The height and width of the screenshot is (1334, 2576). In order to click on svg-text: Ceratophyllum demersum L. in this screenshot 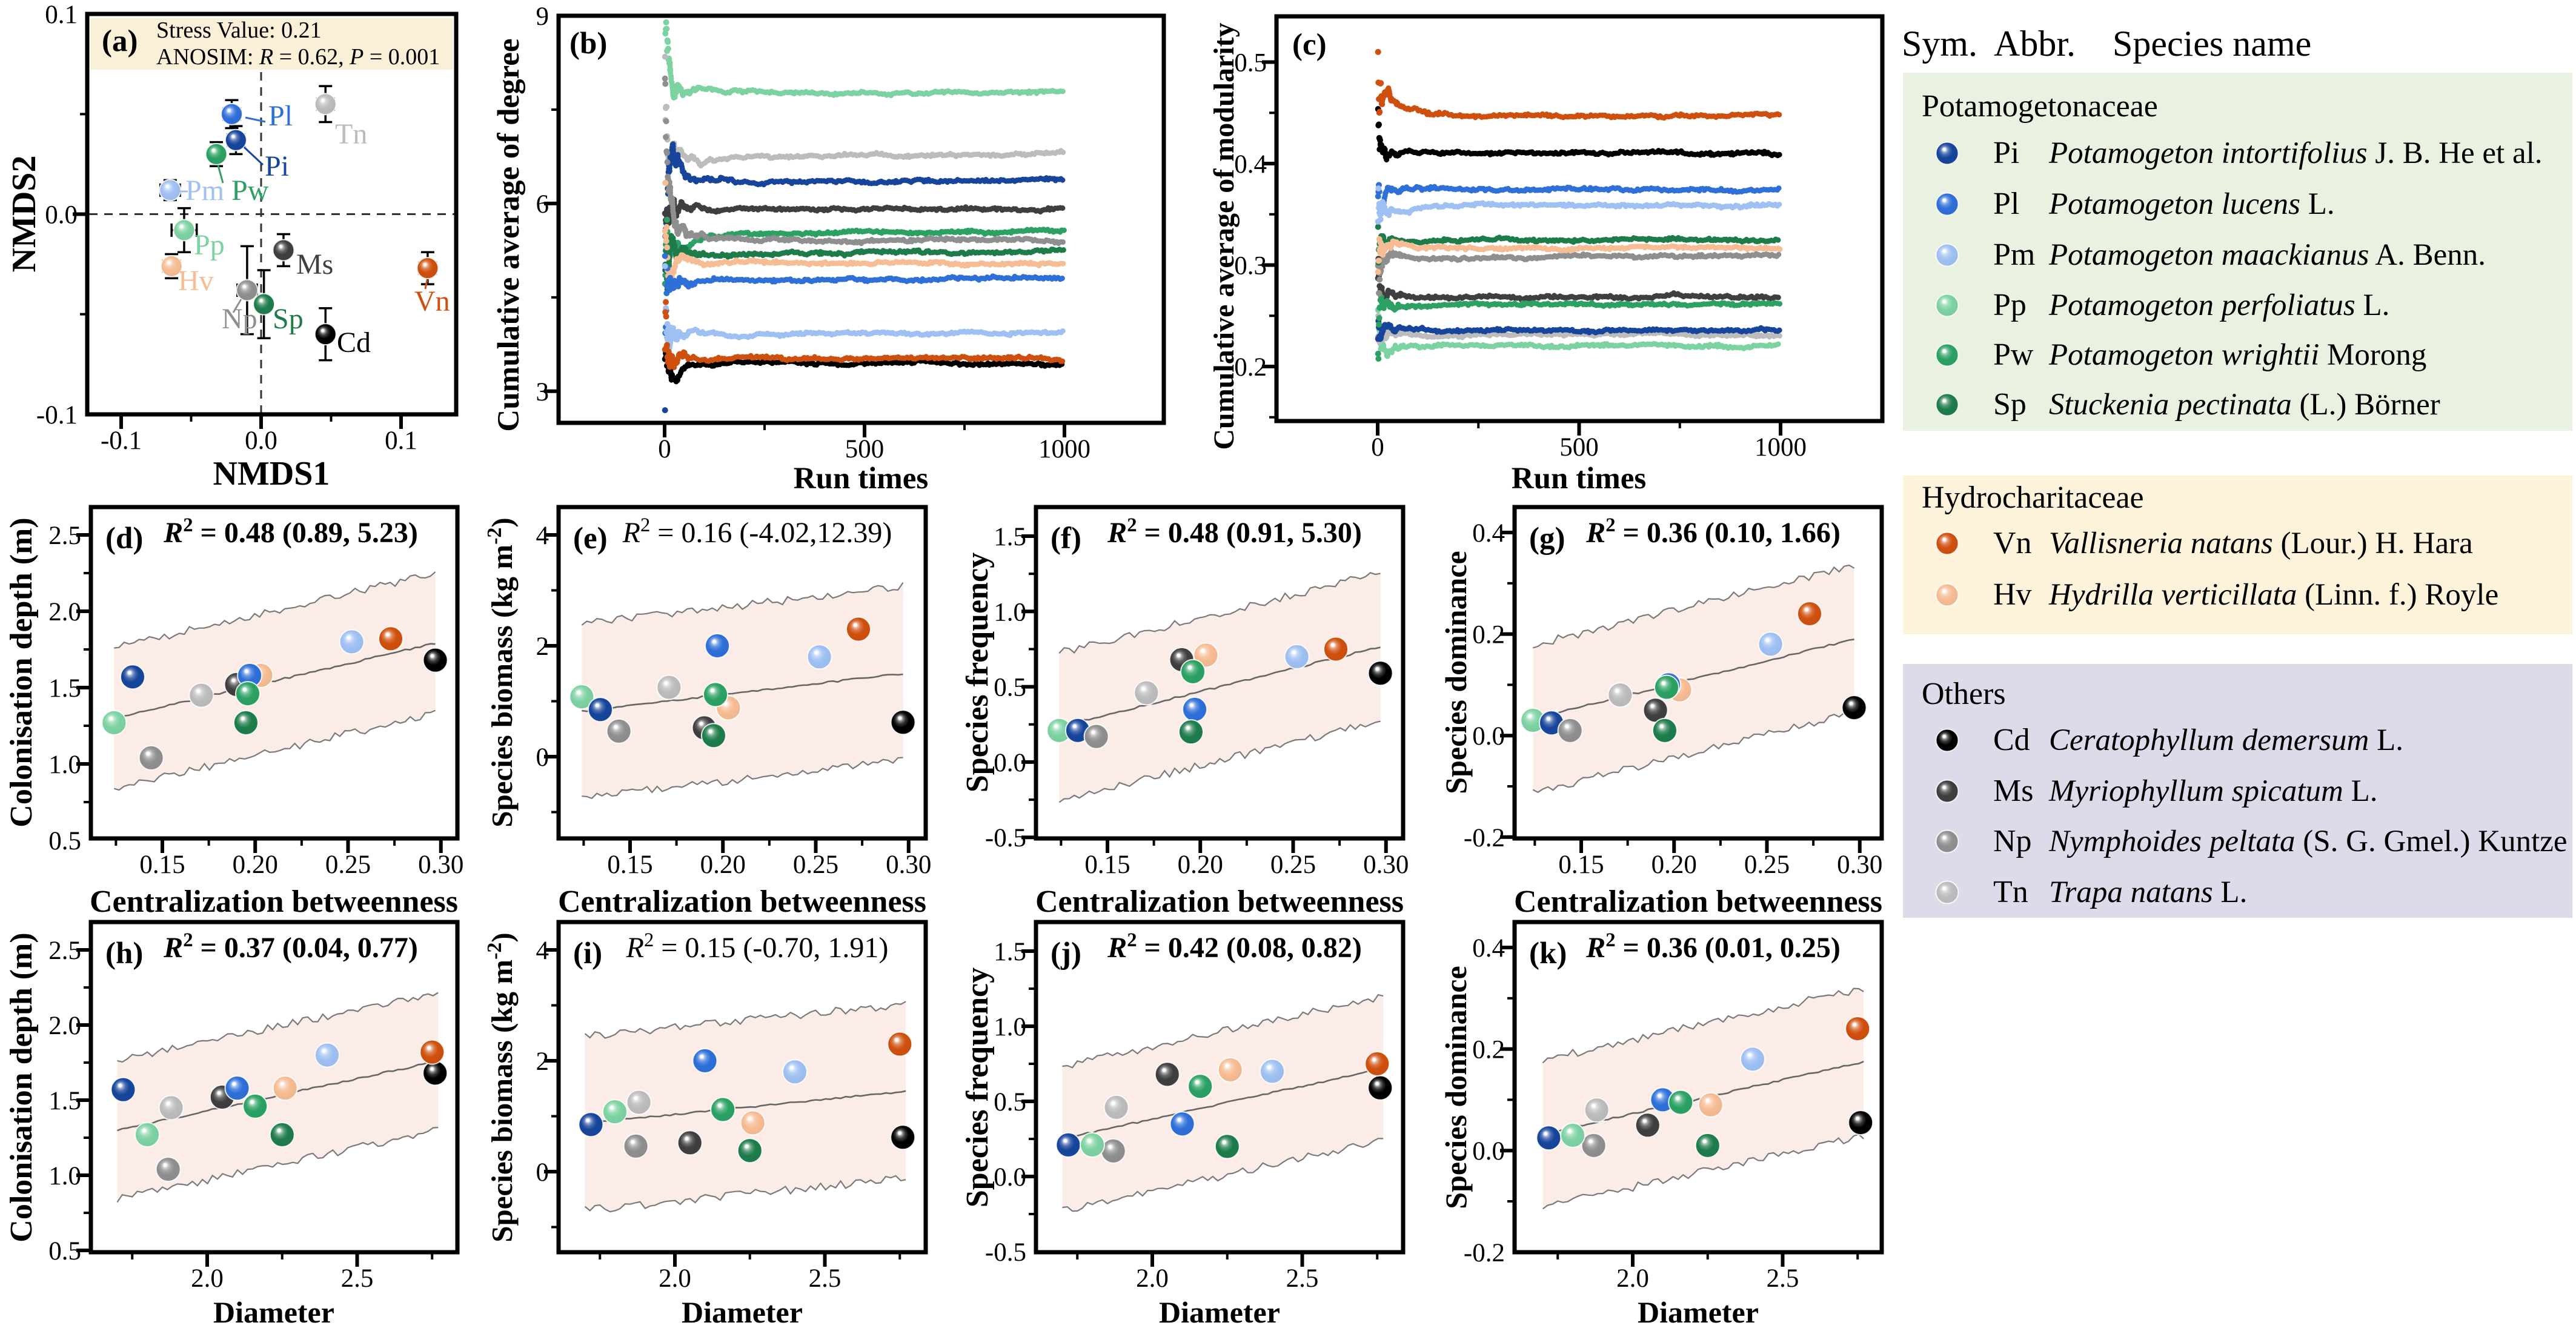, I will do `click(2226, 740)`.